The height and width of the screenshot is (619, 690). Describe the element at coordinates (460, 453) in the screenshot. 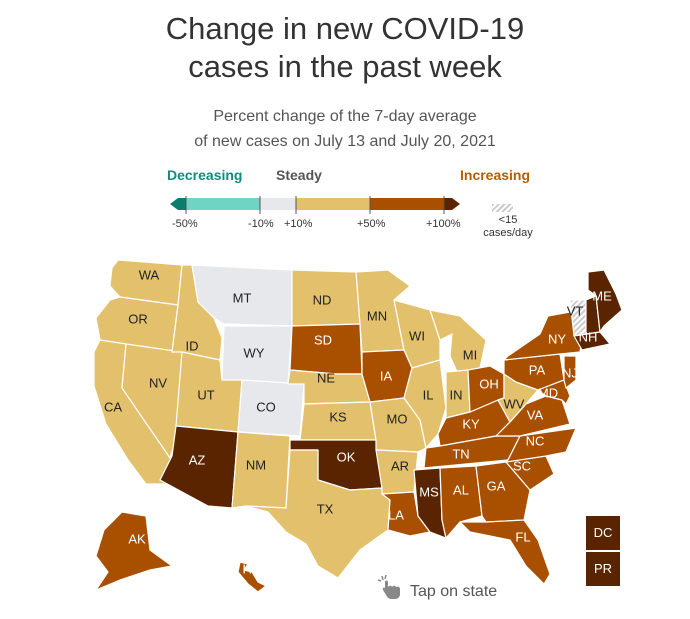

I see `state-TN-label: TN` at that location.